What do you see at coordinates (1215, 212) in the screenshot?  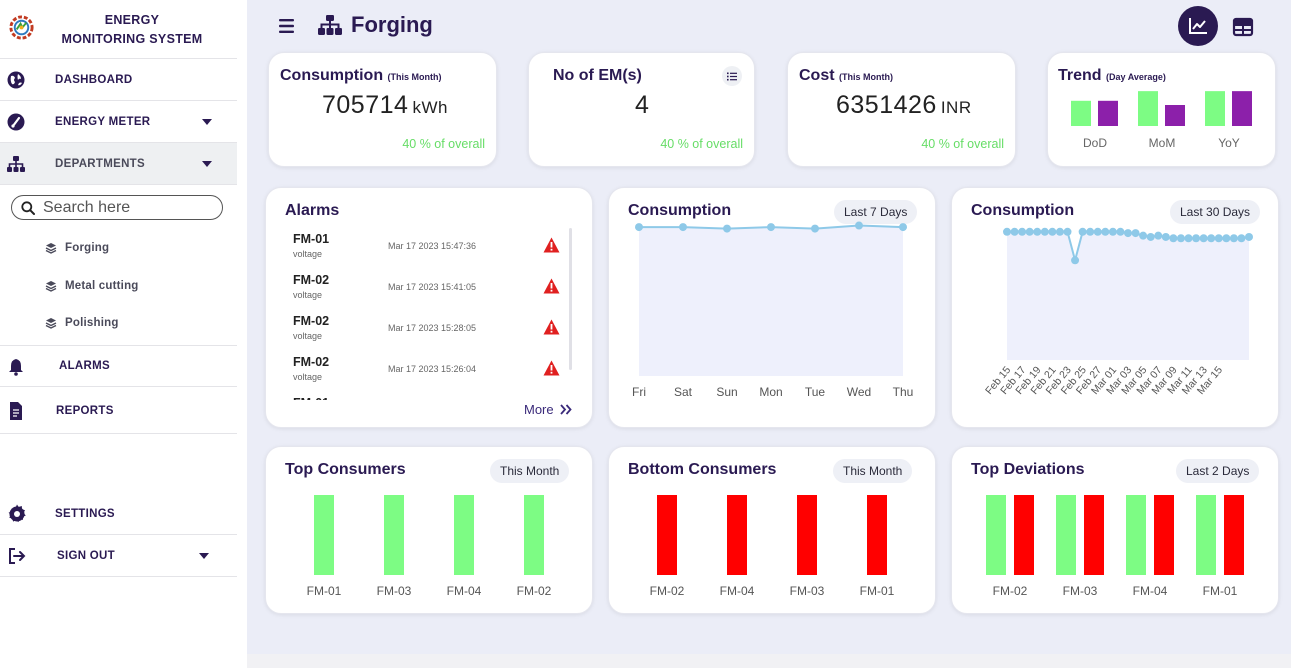 I see `range-pill-30d: Last 30 Days` at bounding box center [1215, 212].